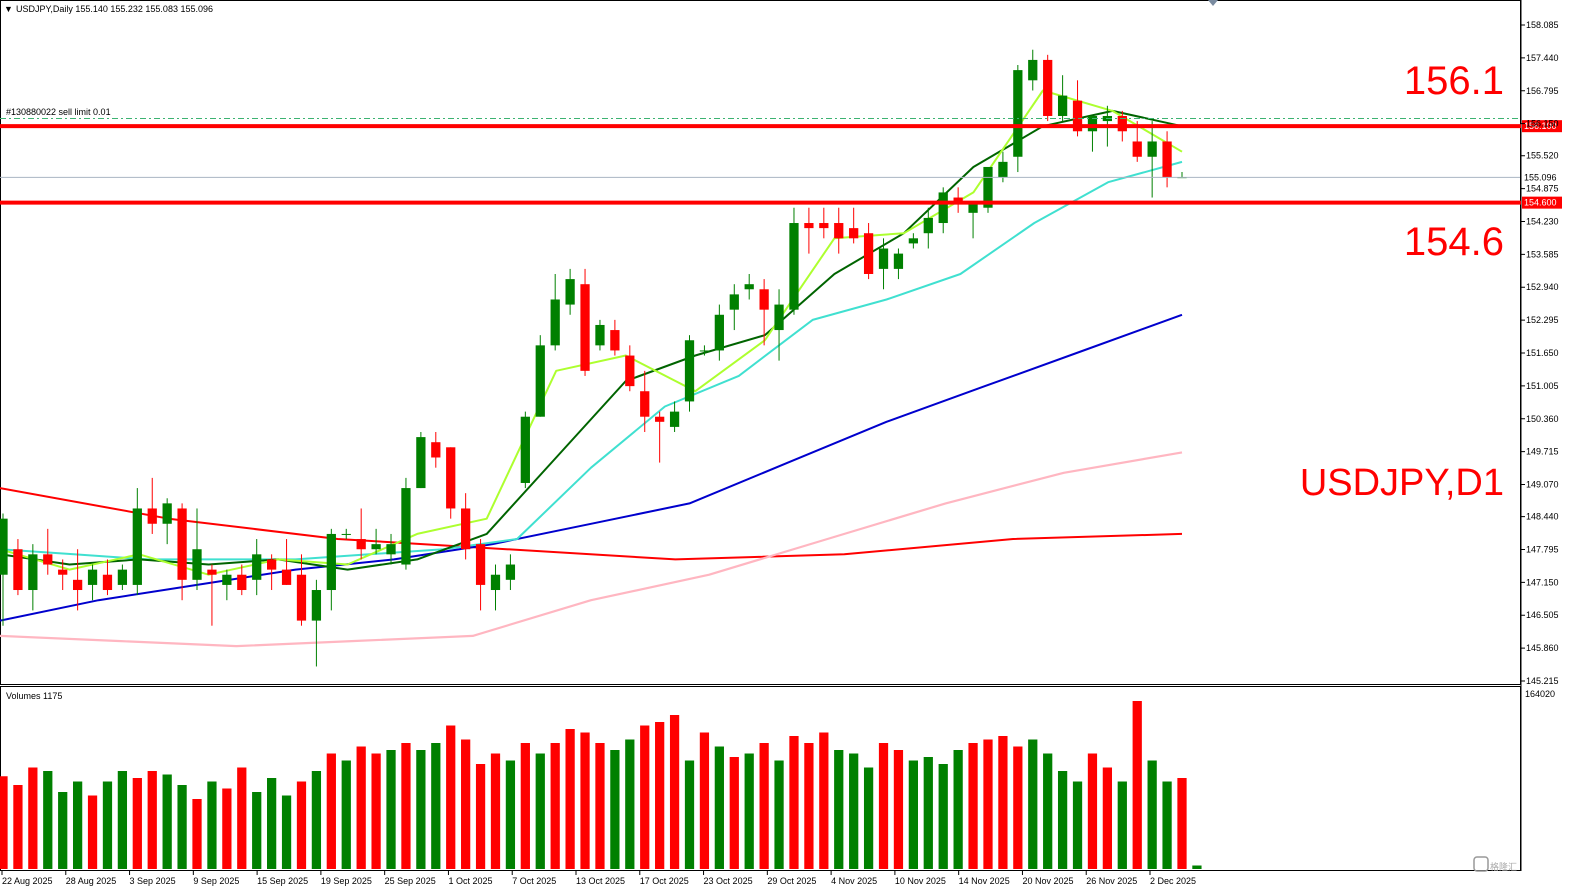 This screenshot has height=893, width=1573. I want to click on price-tick-label: 157.440, so click(1542, 58).